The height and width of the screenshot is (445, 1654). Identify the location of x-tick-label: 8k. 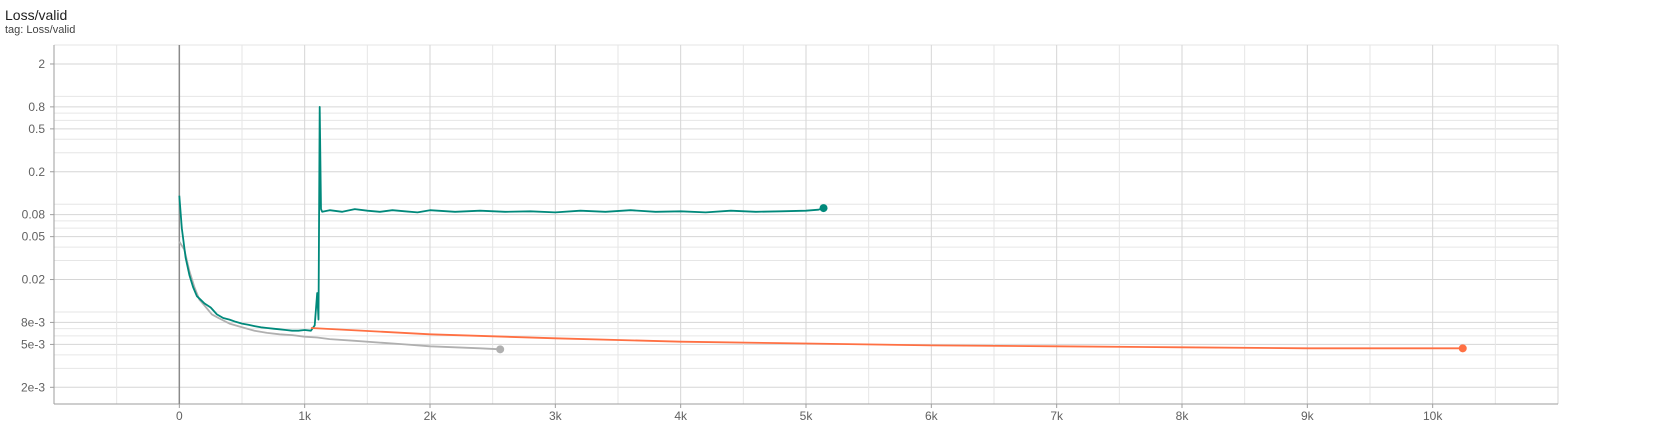
(1183, 416).